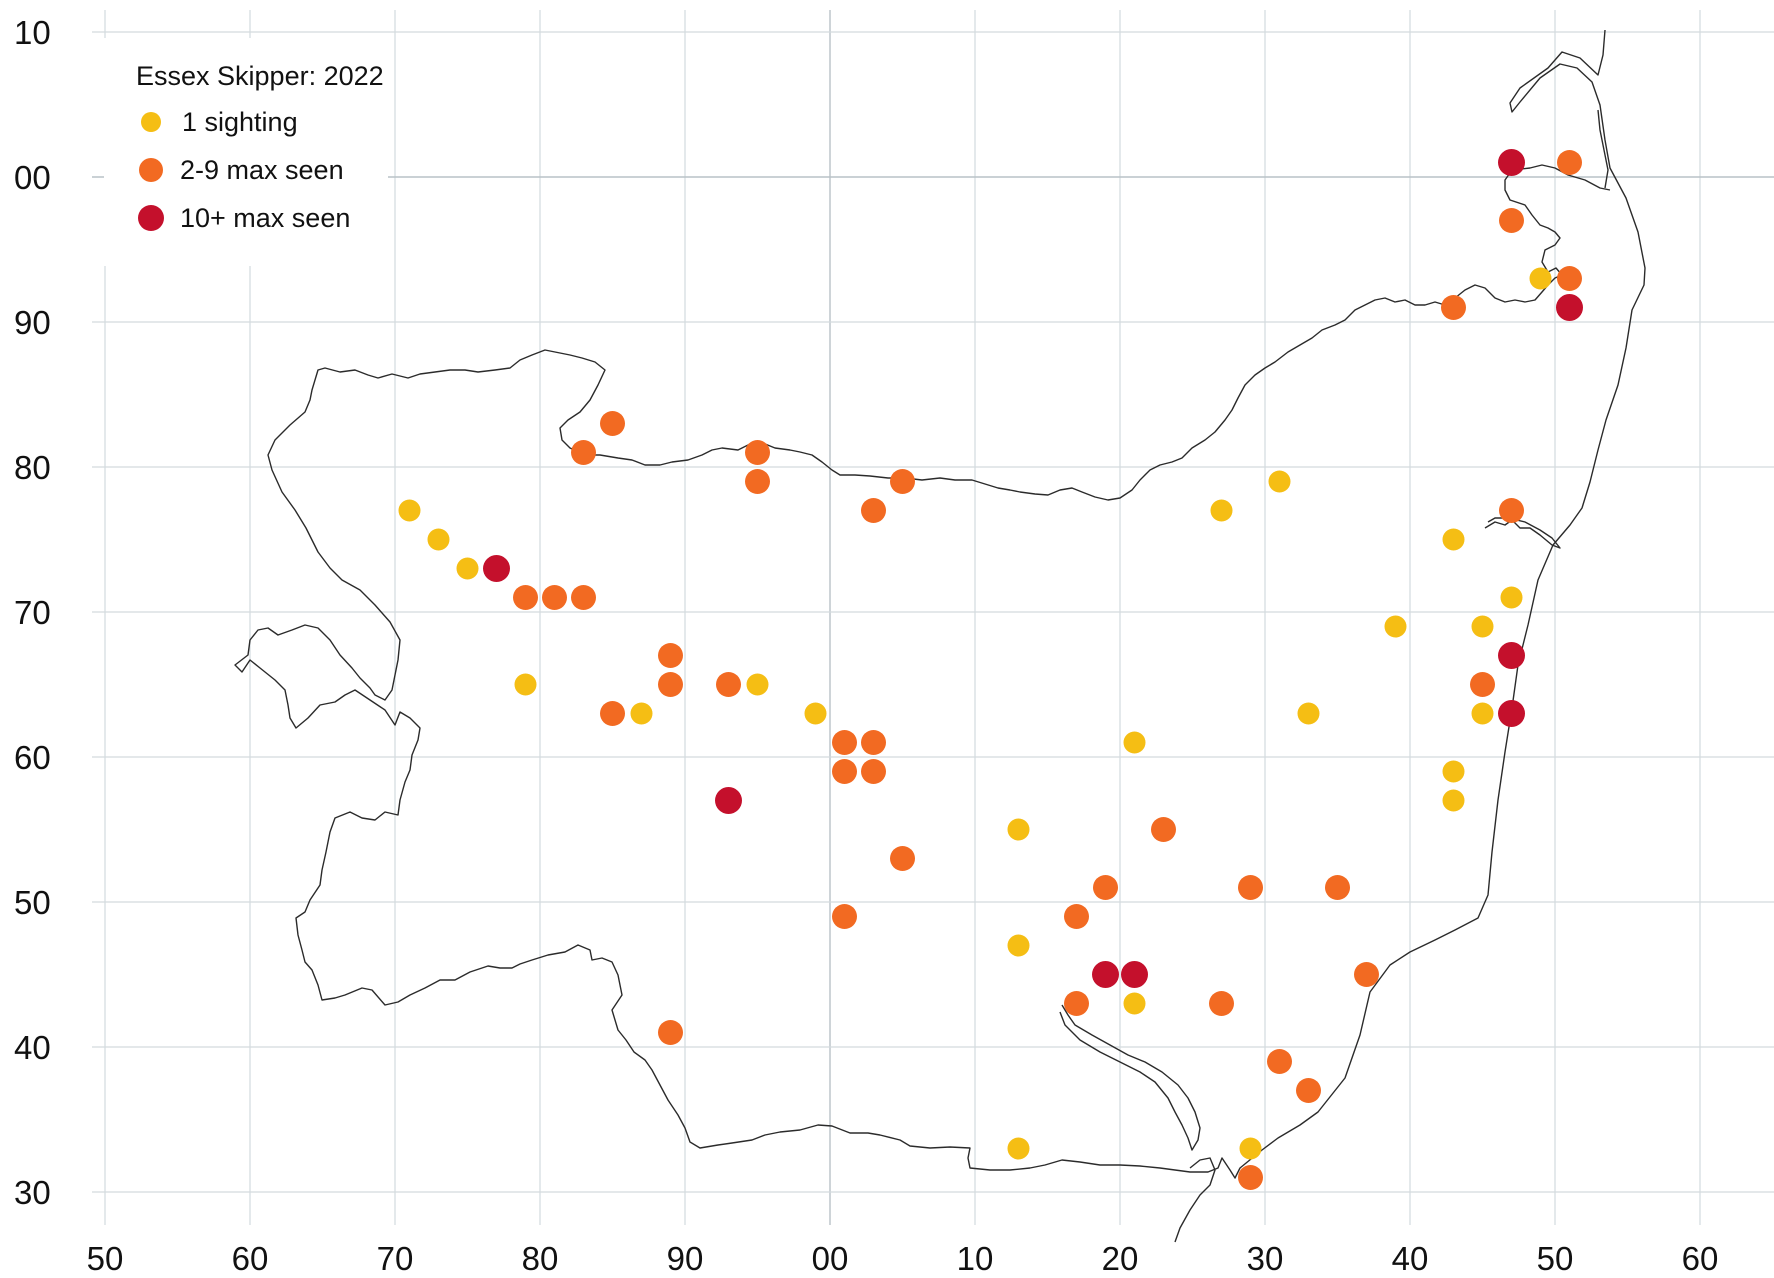 The image size is (1774, 1278). What do you see at coordinates (151, 218) in the screenshot?
I see `legend-marker-many` at bounding box center [151, 218].